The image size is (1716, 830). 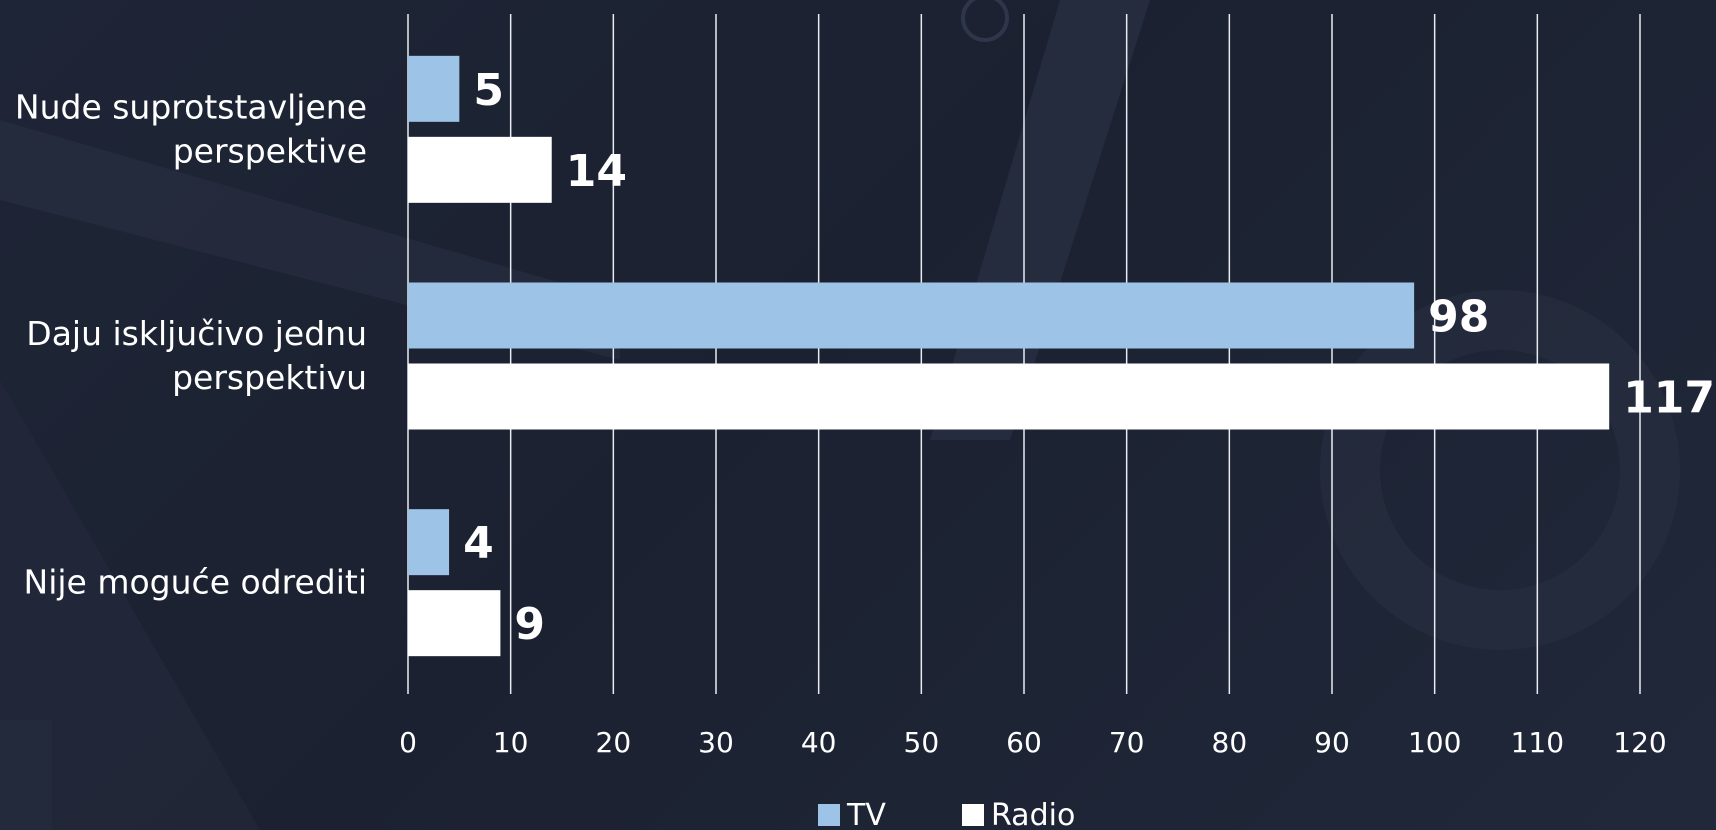 What do you see at coordinates (191, 106) in the screenshot?
I see `category-label: Nude suprotstavljene` at bounding box center [191, 106].